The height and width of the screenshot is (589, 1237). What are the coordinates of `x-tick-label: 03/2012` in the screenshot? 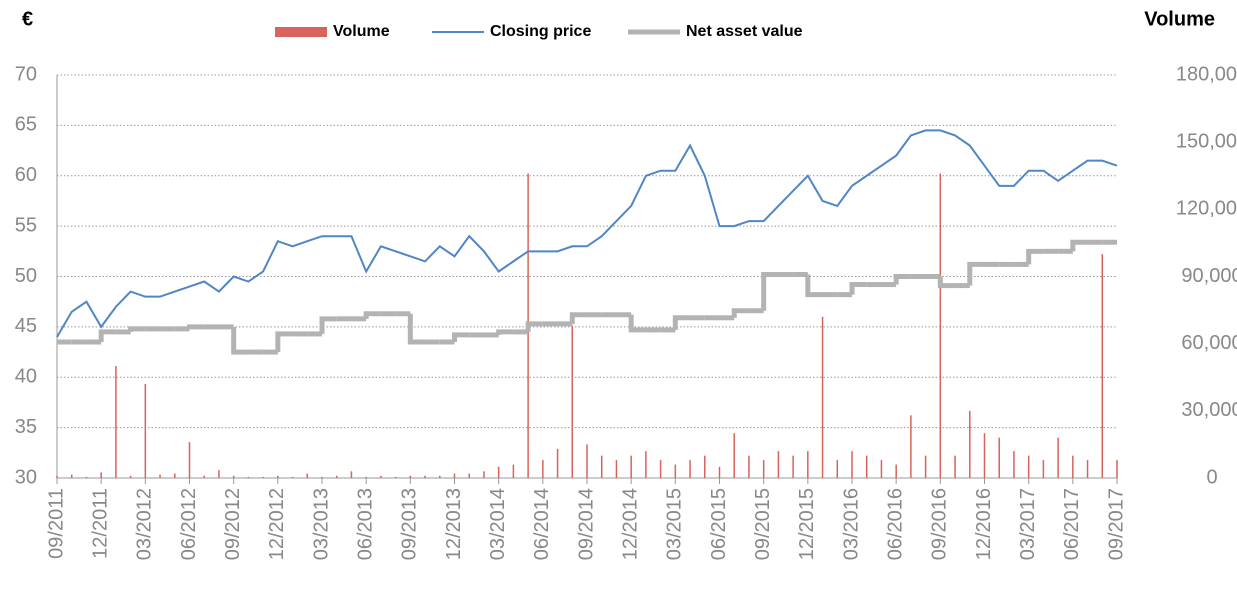 It's located at (145, 524).